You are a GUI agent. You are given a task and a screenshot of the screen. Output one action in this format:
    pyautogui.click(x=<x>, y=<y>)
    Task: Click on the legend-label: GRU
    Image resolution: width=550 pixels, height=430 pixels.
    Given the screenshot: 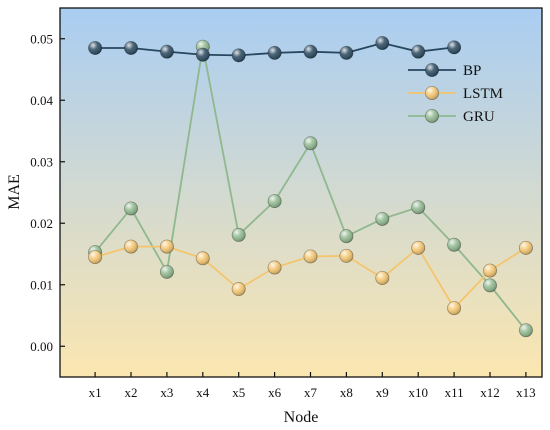 What is the action you would take?
    pyautogui.click(x=479, y=117)
    